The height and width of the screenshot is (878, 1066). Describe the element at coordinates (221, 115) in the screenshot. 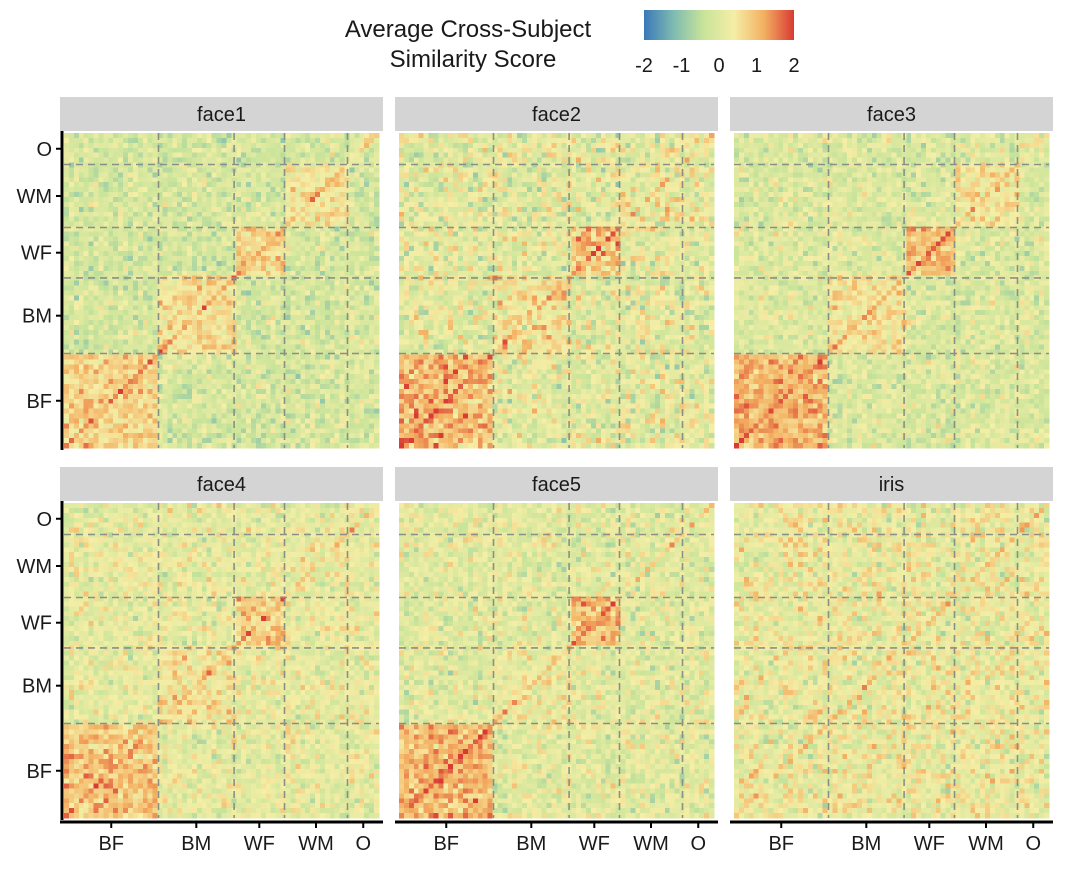

I see `facet-strip-label: face1` at that location.